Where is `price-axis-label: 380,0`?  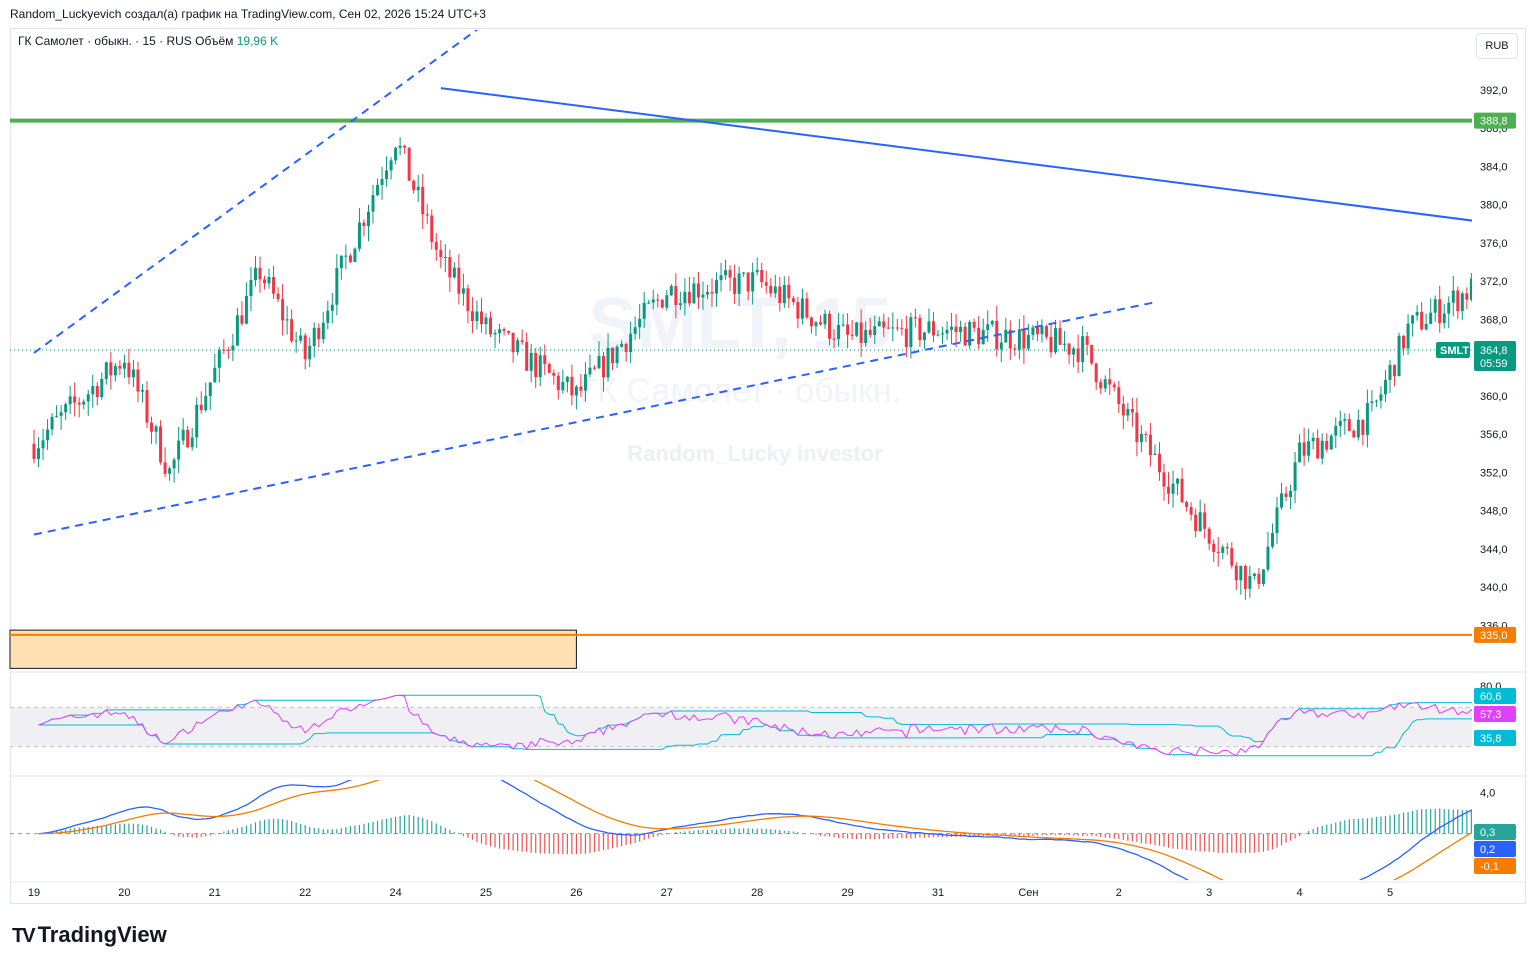
price-axis-label: 380,0 is located at coordinates (1494, 206).